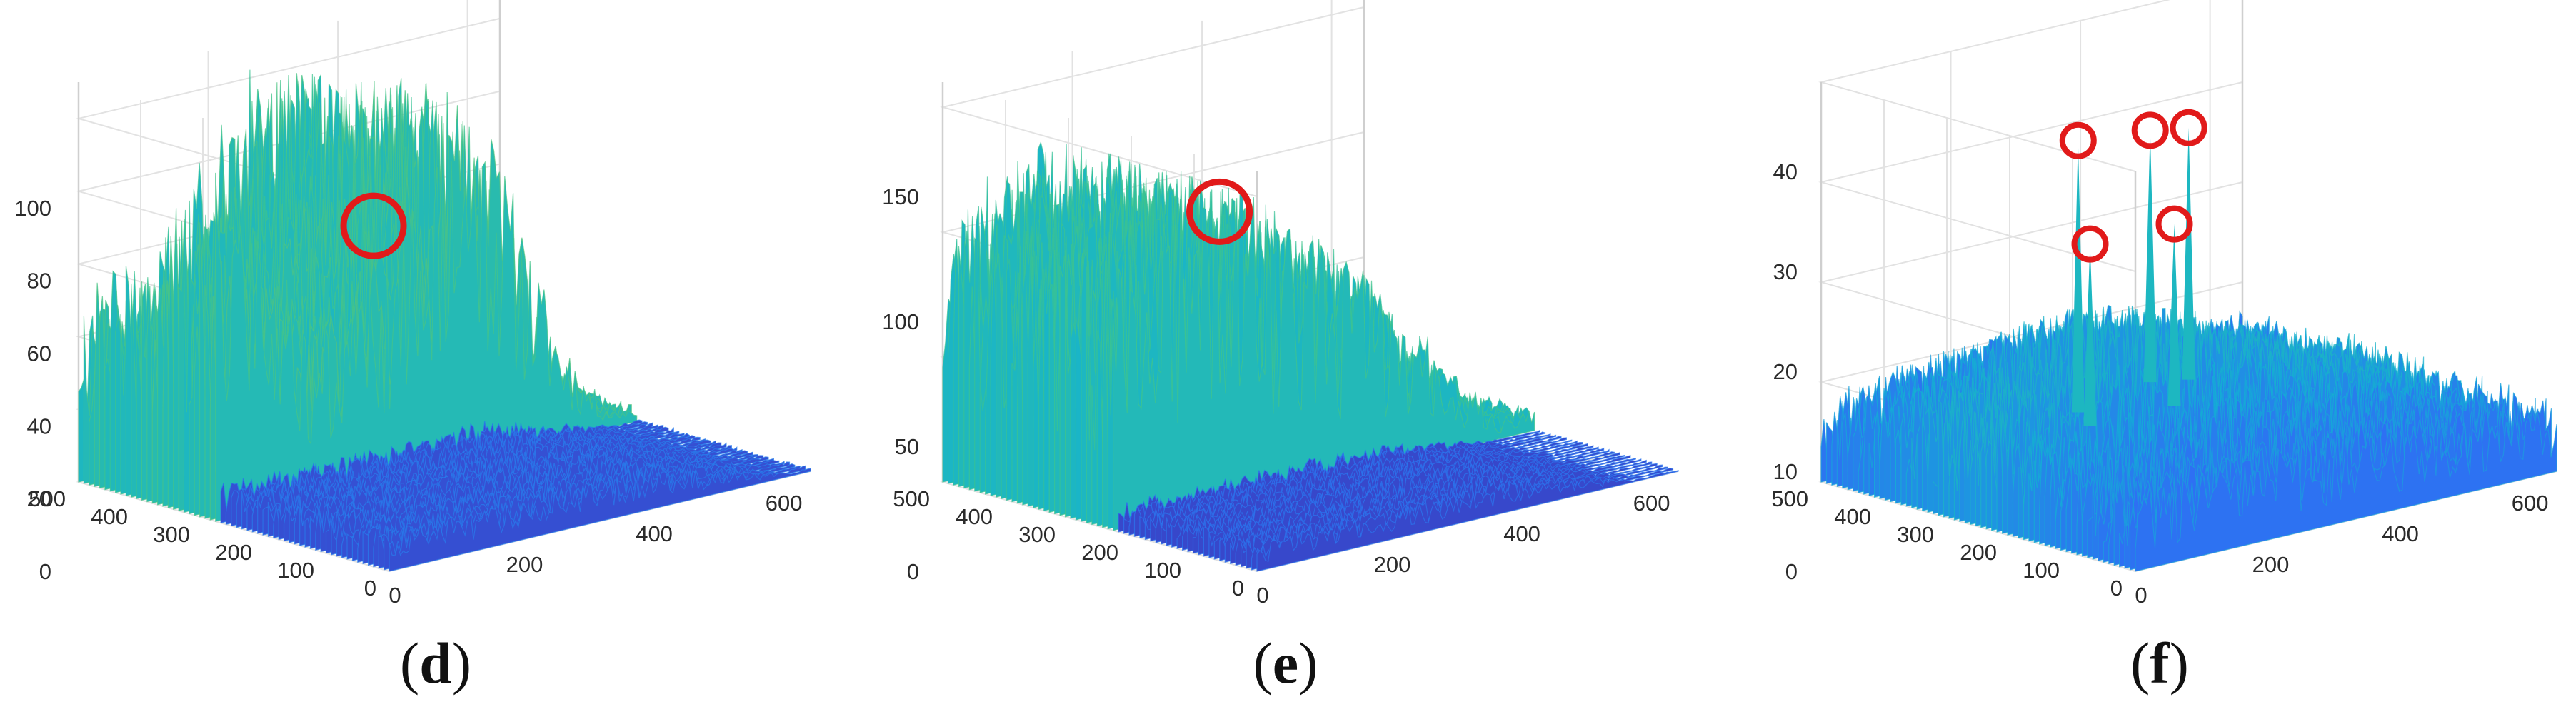 The image size is (2576, 712). What do you see at coordinates (39, 281) in the screenshot?
I see `z-tick-label: 80` at bounding box center [39, 281].